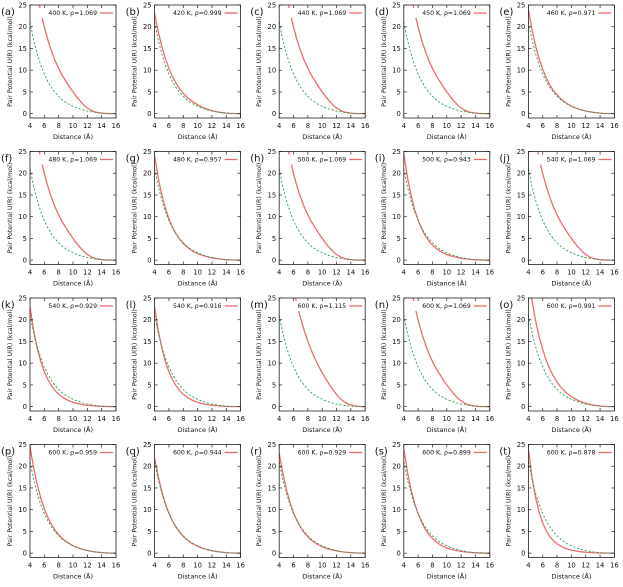 The image size is (623, 587). Describe the element at coordinates (505, 452) in the screenshot. I see `panel-letter: (t)` at that location.